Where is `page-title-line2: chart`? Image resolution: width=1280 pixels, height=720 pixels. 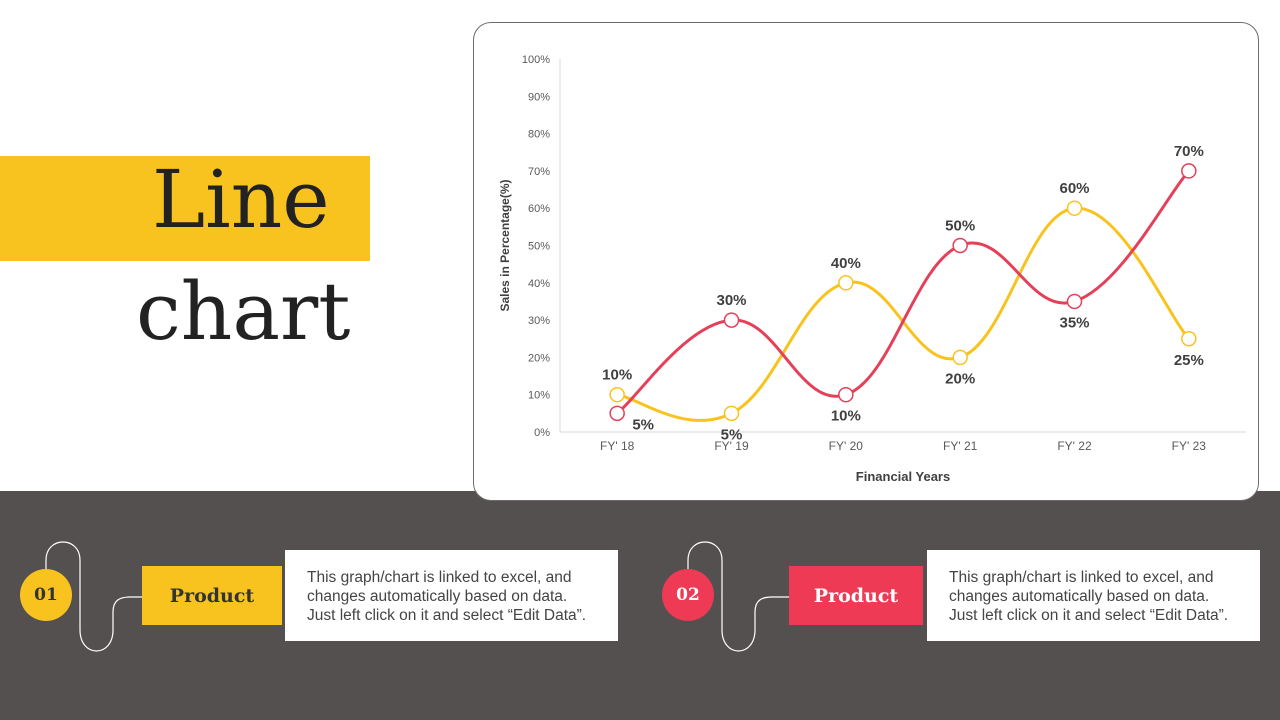 page-title-line2: chart is located at coordinates (243, 311).